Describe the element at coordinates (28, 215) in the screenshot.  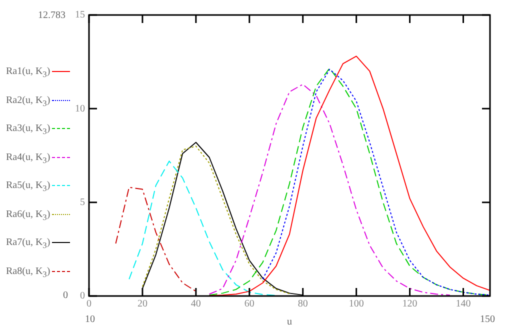
I see `legend-label: Ra6(u, K$_{3}$)` at that location.